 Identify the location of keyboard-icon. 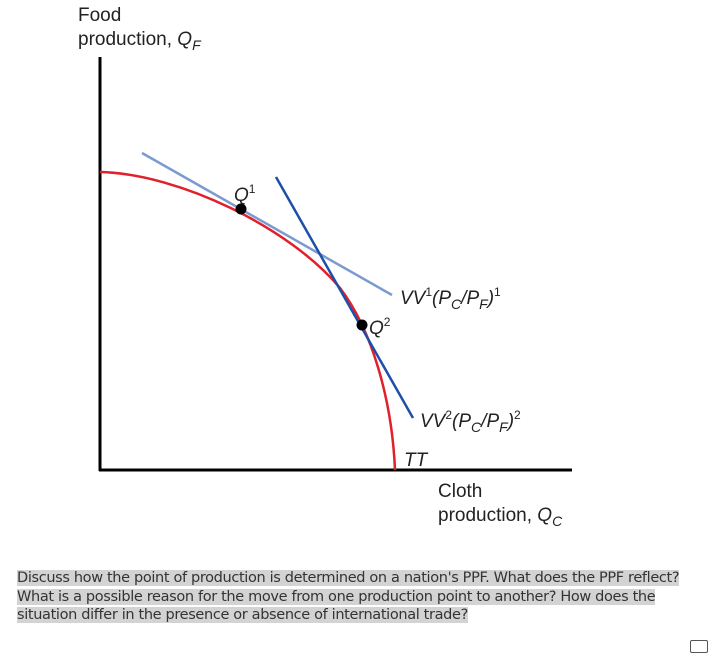
(699, 646).